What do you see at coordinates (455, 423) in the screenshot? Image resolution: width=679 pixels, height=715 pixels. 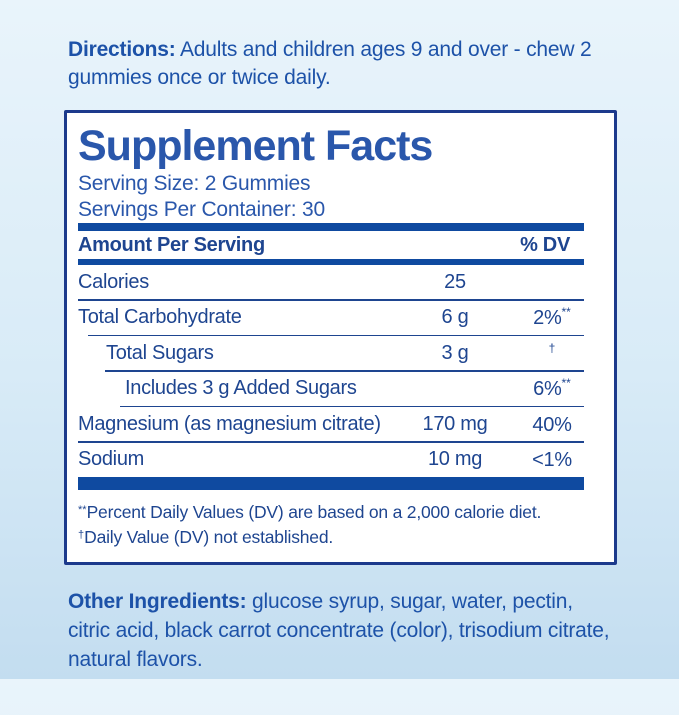 I see `nutrient-amount: 170 mg` at bounding box center [455, 423].